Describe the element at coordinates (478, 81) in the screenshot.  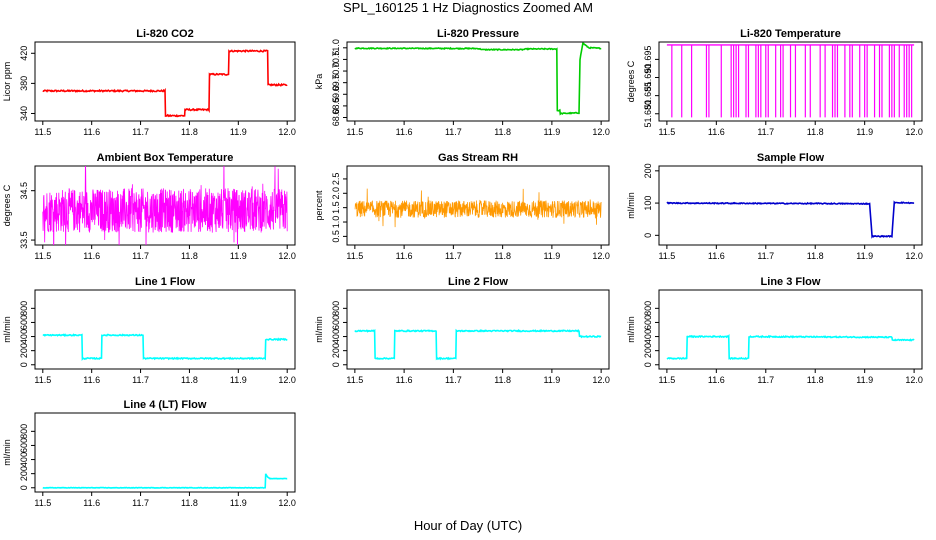
I see `panel-li-820-pressure-frame` at that location.